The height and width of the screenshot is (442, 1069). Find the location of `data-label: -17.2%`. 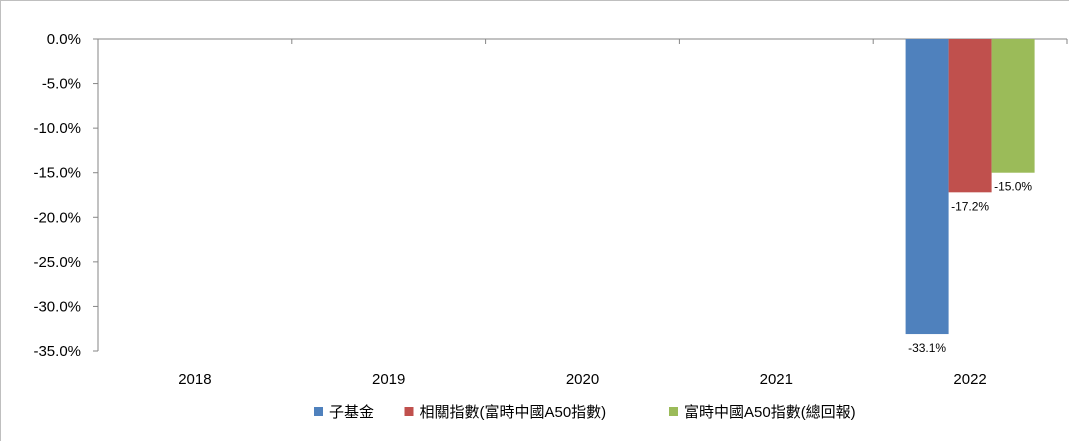

data-label: -17.2% is located at coordinates (970, 206).